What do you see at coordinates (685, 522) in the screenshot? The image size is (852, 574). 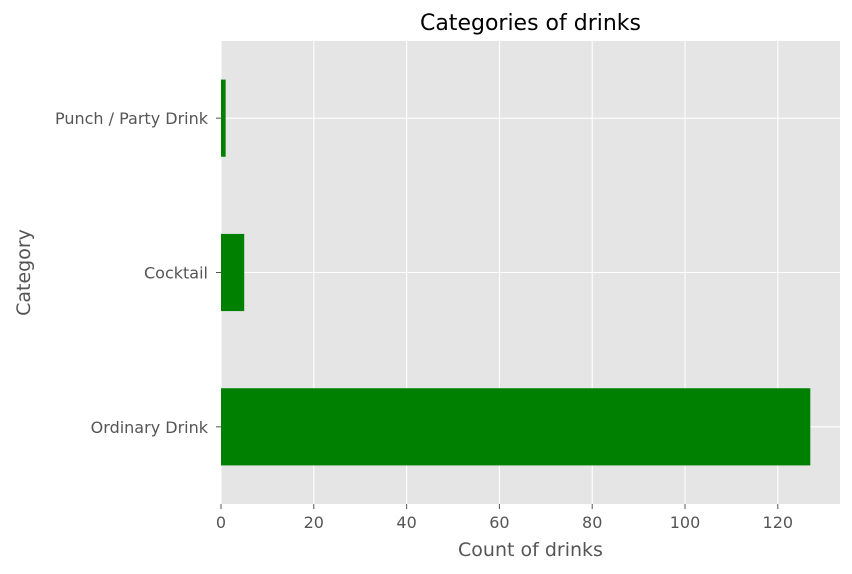 I see `x-tick-label-5: 100` at bounding box center [685, 522].